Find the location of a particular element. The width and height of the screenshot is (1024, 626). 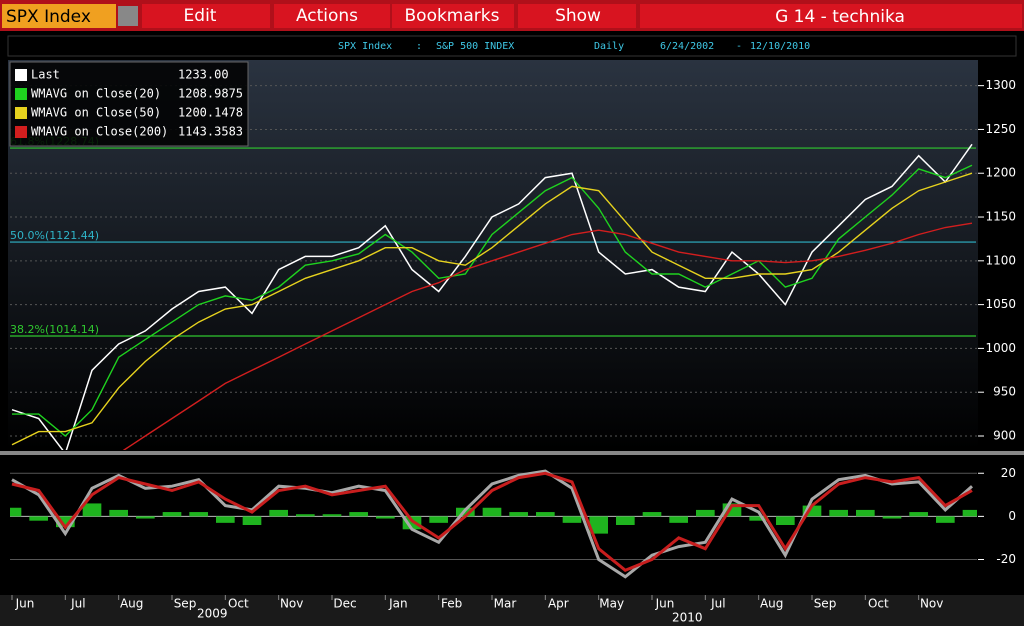

legend is located at coordinates (129, 104).